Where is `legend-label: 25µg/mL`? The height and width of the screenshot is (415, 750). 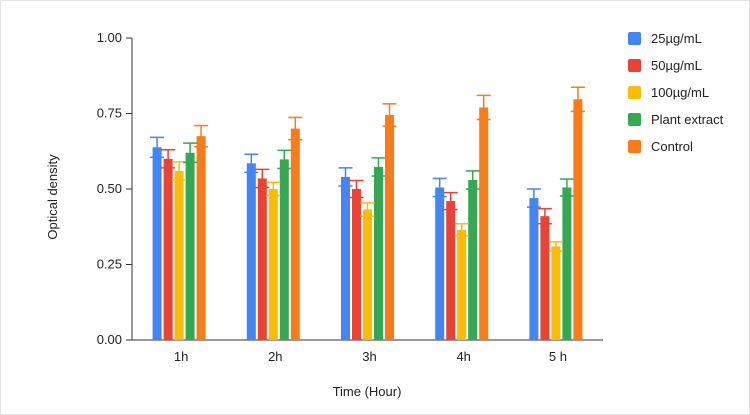
legend-label: 25µg/mL is located at coordinates (676, 38).